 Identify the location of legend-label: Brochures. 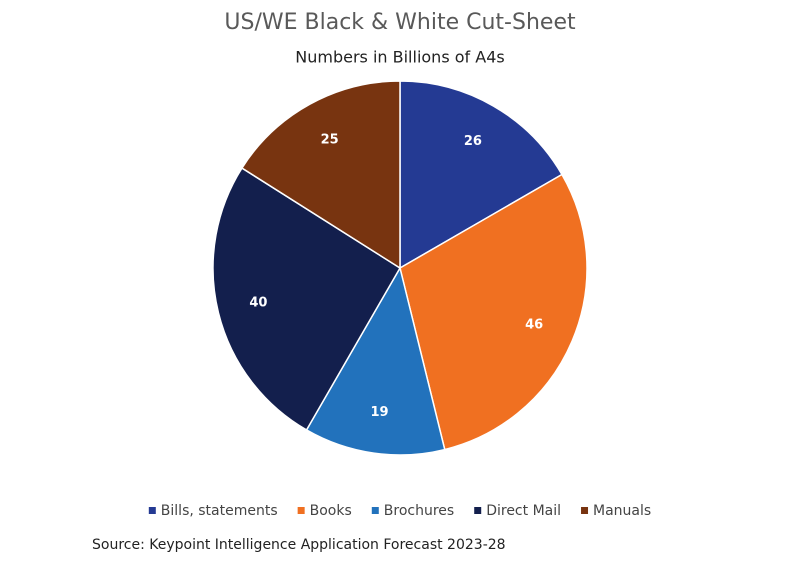
(419, 511).